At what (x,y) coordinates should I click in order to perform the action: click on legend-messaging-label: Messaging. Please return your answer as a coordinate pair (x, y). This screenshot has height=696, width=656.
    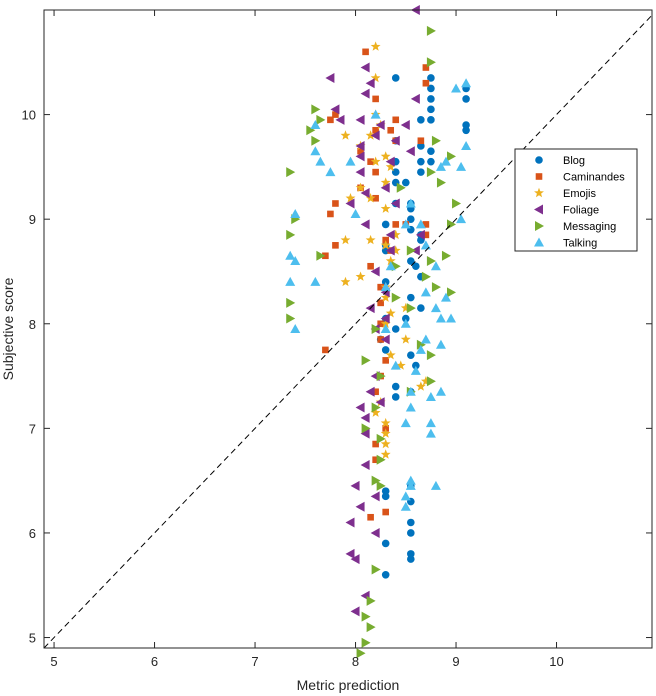
    Looking at the image, I should click on (589, 227).